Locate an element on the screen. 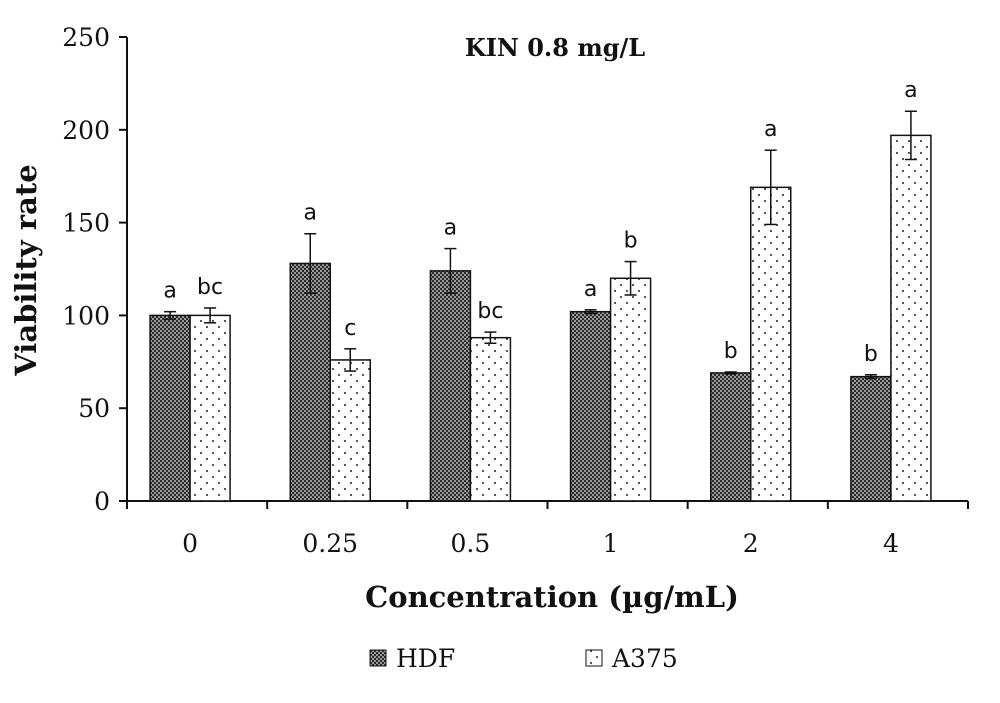  legend-swatch-a375 is located at coordinates (594, 658).